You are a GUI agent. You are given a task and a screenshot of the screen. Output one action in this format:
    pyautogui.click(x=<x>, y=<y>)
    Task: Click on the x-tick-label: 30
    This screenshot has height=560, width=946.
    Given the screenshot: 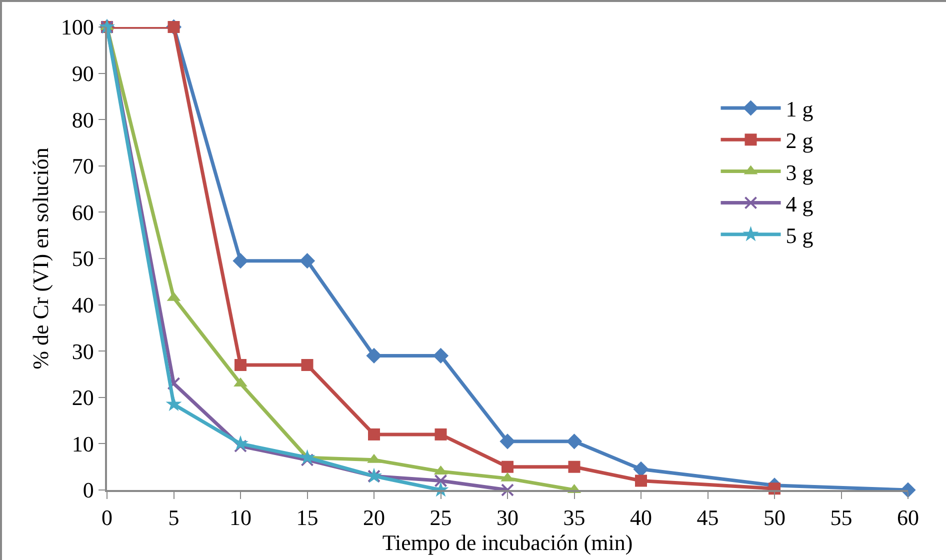 What is the action you would take?
    pyautogui.click(x=507, y=517)
    